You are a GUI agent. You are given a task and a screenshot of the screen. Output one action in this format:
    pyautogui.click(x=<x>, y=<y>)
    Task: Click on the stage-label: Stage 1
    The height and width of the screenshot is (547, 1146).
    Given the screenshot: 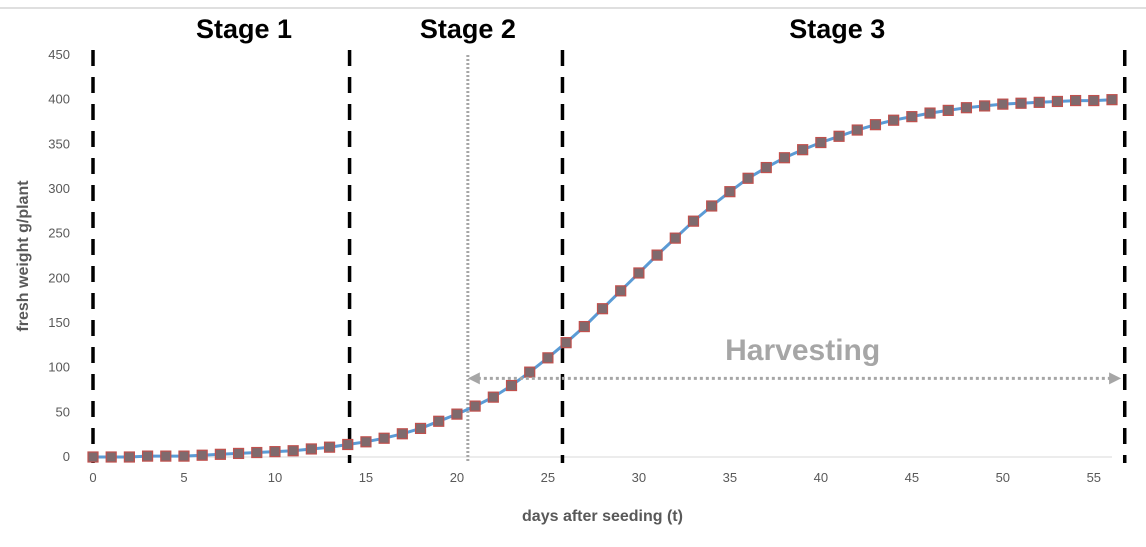 What is the action you would take?
    pyautogui.click(x=244, y=29)
    